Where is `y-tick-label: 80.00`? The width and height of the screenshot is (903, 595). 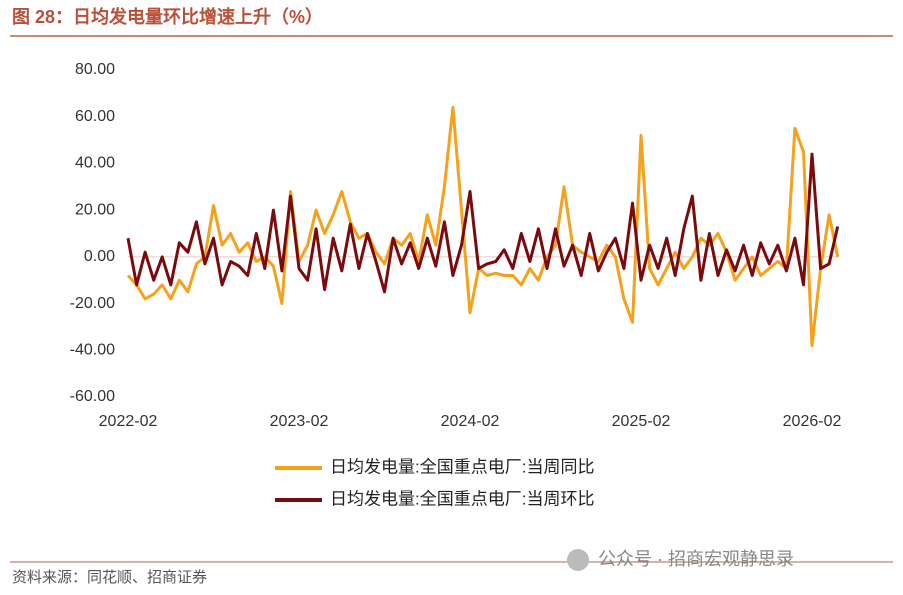
y-tick-label: 80.00 is located at coordinates (95, 69).